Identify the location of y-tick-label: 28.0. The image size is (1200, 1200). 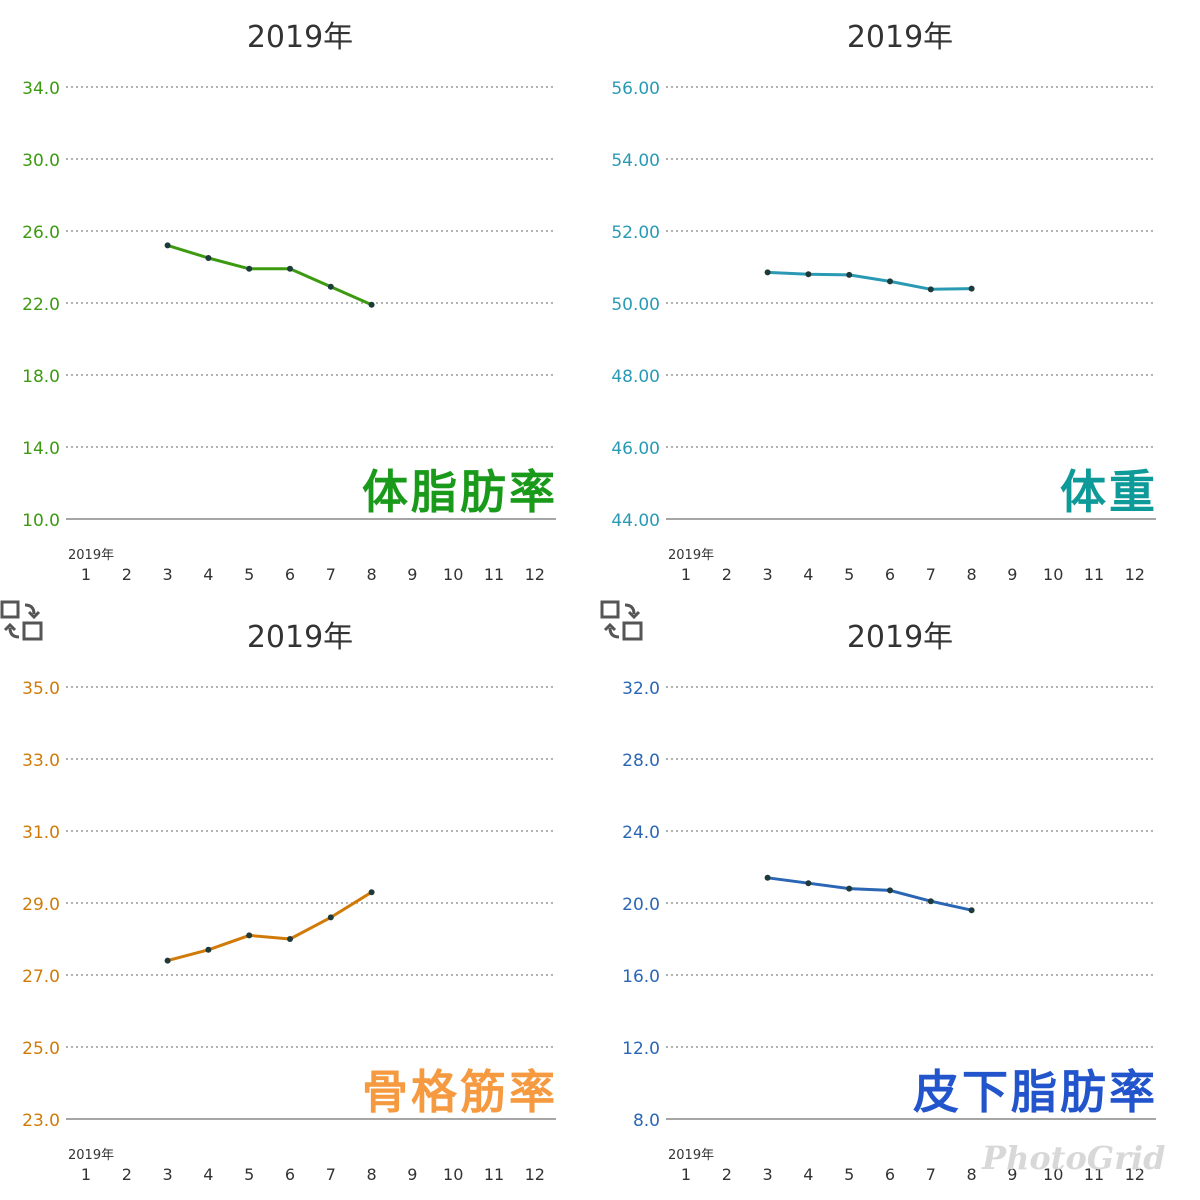
(641, 761).